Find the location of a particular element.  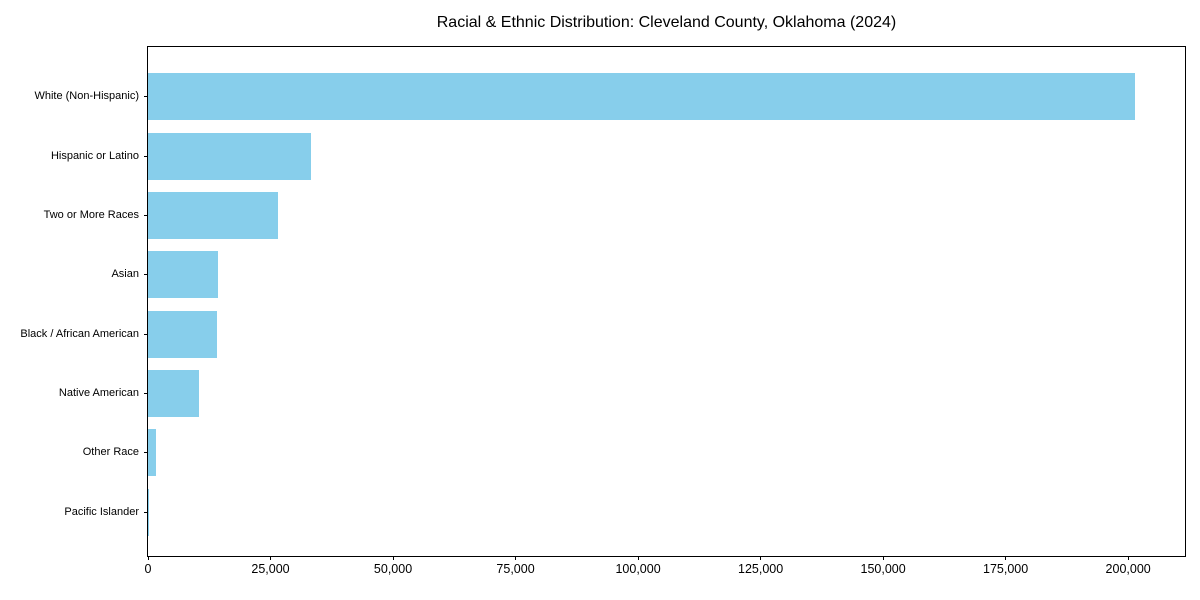

chart-row: Hispanic or Latino is located at coordinates (618, 155).